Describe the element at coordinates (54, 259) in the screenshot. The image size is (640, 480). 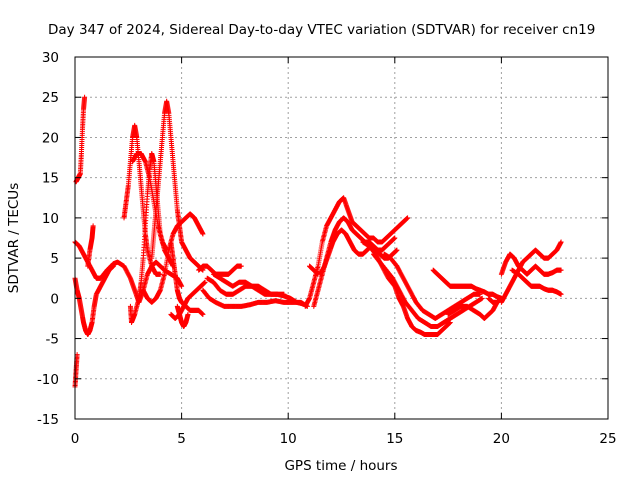
I see `y-tick-label: 5` at that location.